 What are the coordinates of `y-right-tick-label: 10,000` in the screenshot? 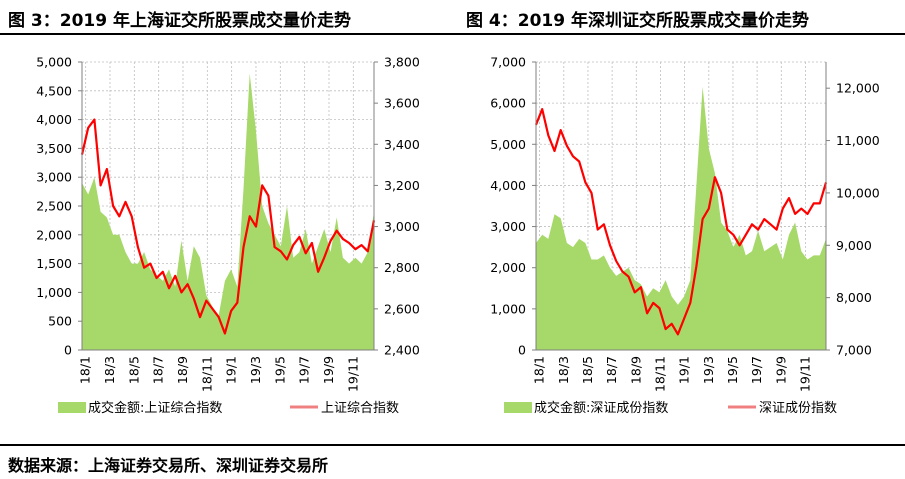 It's located at (858, 192).